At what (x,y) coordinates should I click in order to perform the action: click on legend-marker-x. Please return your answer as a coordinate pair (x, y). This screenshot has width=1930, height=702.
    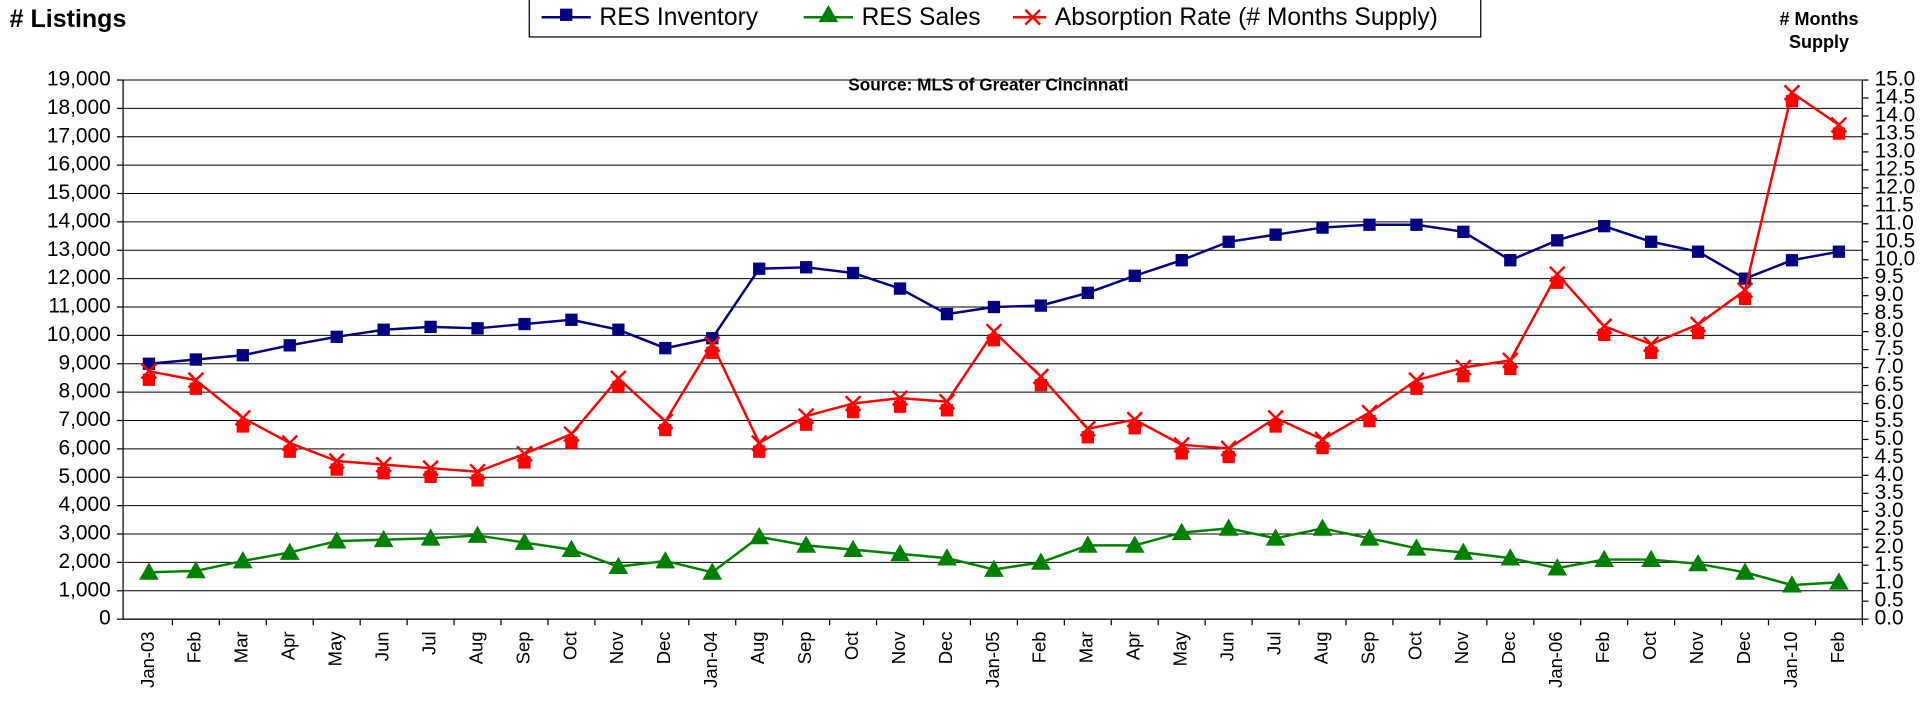
    Looking at the image, I should click on (1032, 17).